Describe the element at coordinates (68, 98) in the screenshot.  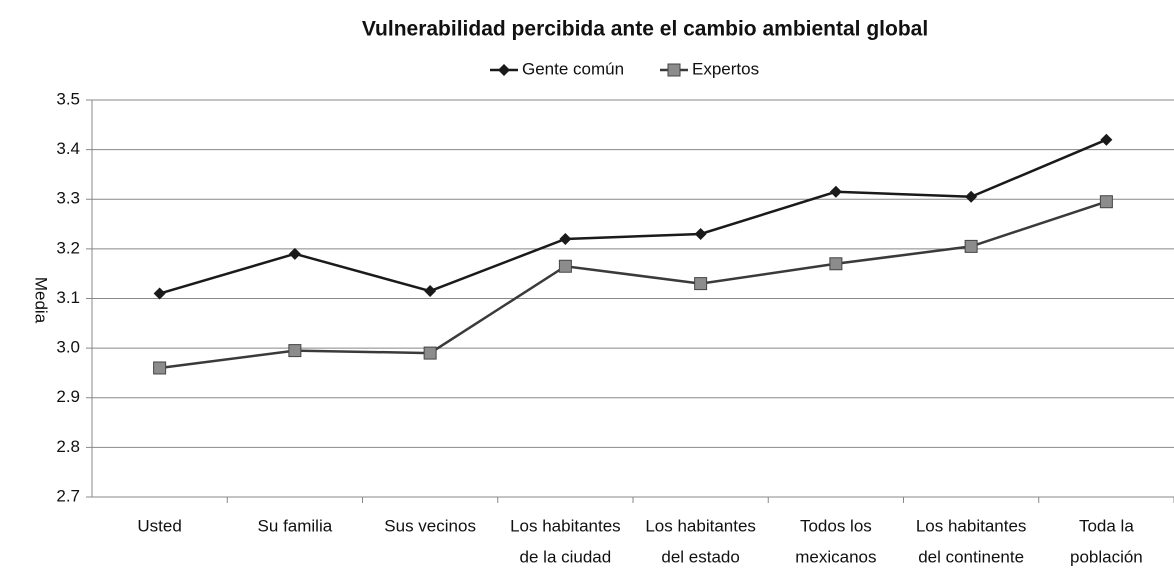
I see `y-tick-label: 3.5` at that location.